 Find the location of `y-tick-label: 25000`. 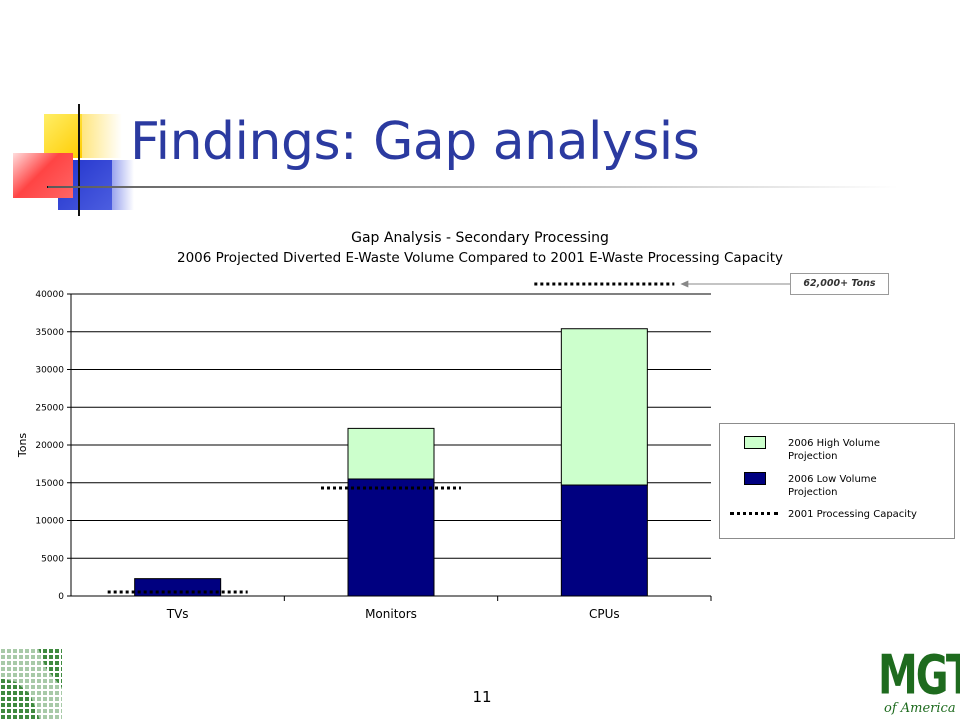

y-tick-label: 25000 is located at coordinates (49, 408).